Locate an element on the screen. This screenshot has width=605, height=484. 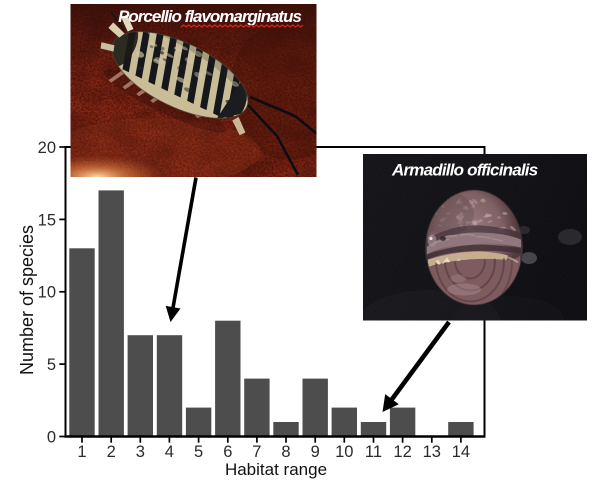
svg-text: Porcellio flavomarginatus is located at coordinates (209, 16).